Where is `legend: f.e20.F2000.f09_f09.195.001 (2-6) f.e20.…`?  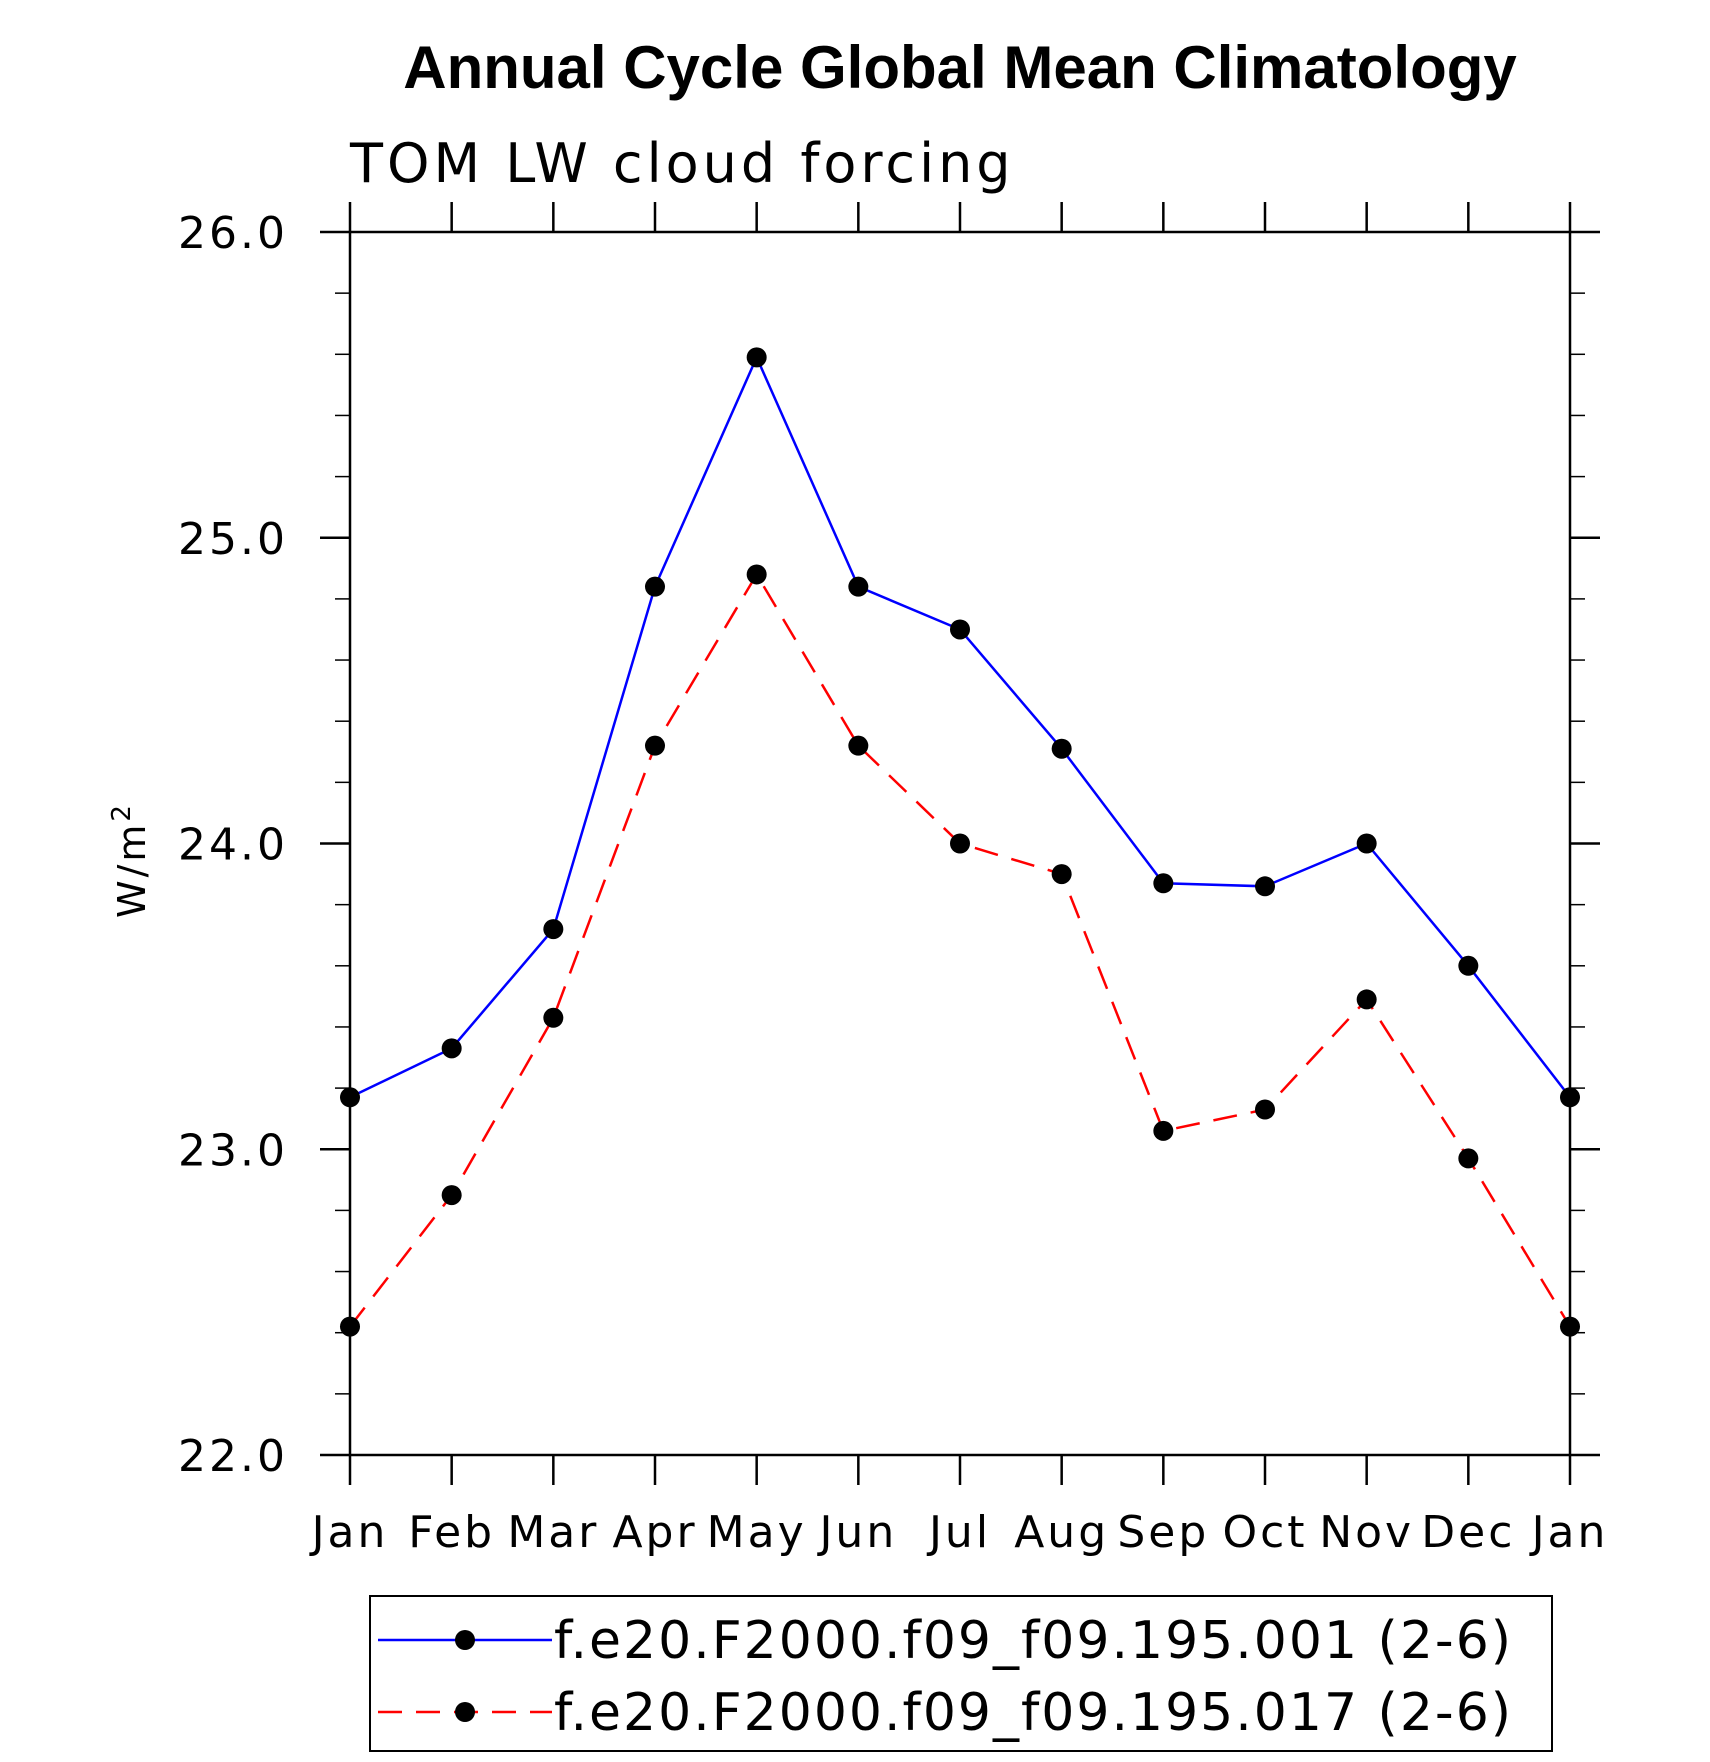
legend: f.e20.F2000.f09_f09.195.001 (2-6) f.e20.… is located at coordinates (961, 1673).